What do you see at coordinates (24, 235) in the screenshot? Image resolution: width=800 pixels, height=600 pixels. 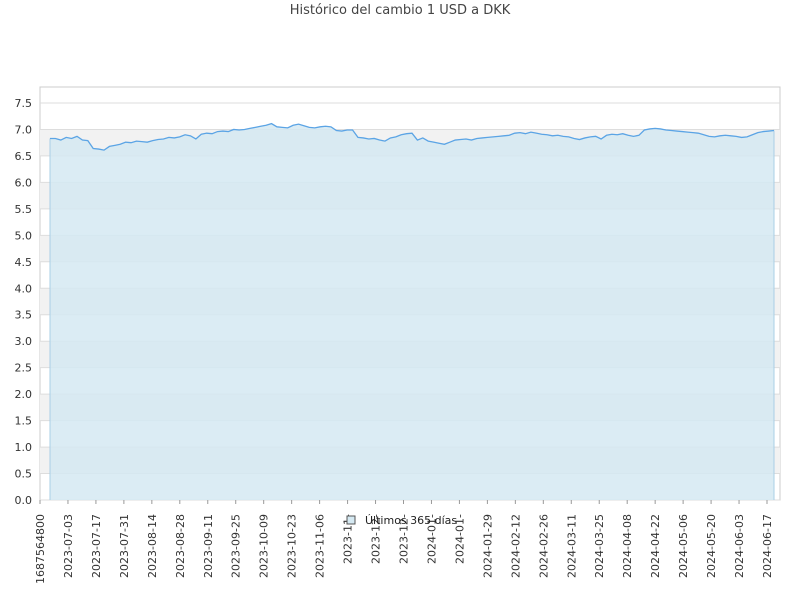 I see `y-tick-label: 5.0` at bounding box center [24, 235].